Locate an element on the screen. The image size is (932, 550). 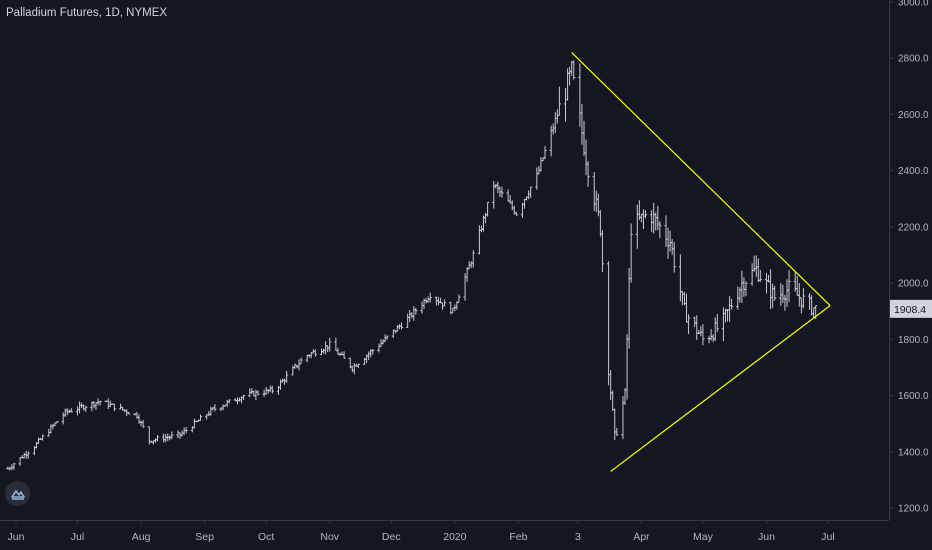
price-tick-label: 2800.0 is located at coordinates (913, 59).